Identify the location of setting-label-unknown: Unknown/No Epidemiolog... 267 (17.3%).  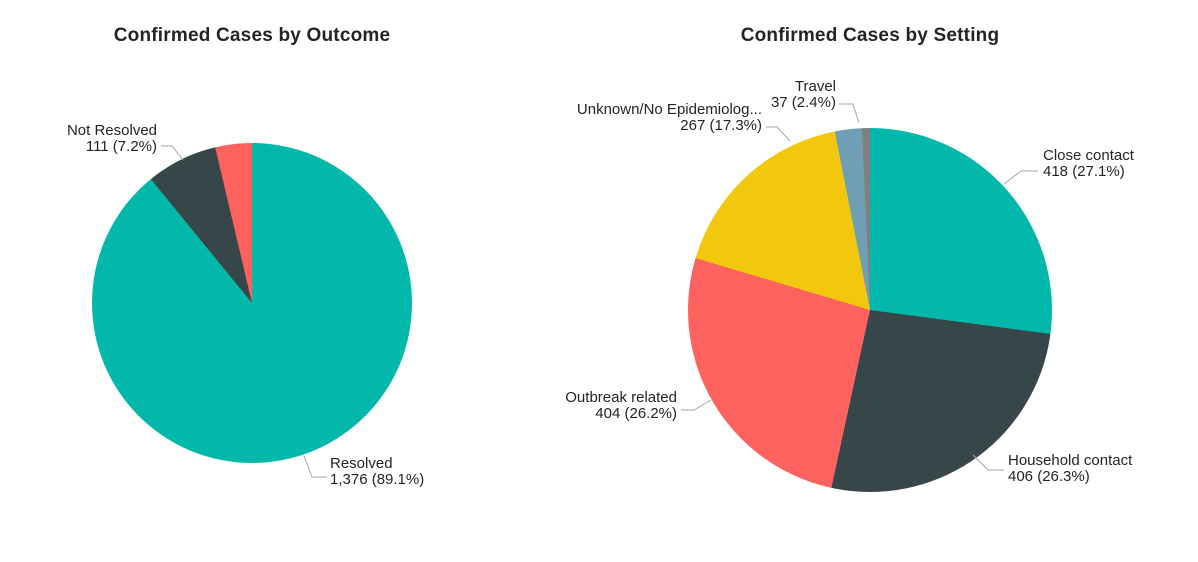
(645, 118).